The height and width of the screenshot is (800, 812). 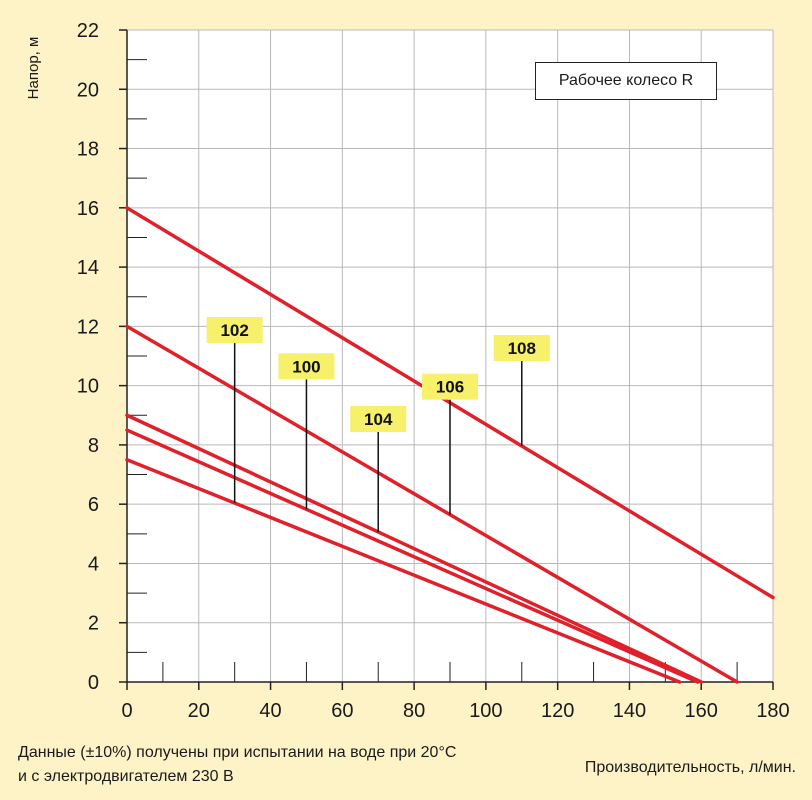 What do you see at coordinates (557, 711) in the screenshot?
I see `x-tick-label: 120` at bounding box center [557, 711].